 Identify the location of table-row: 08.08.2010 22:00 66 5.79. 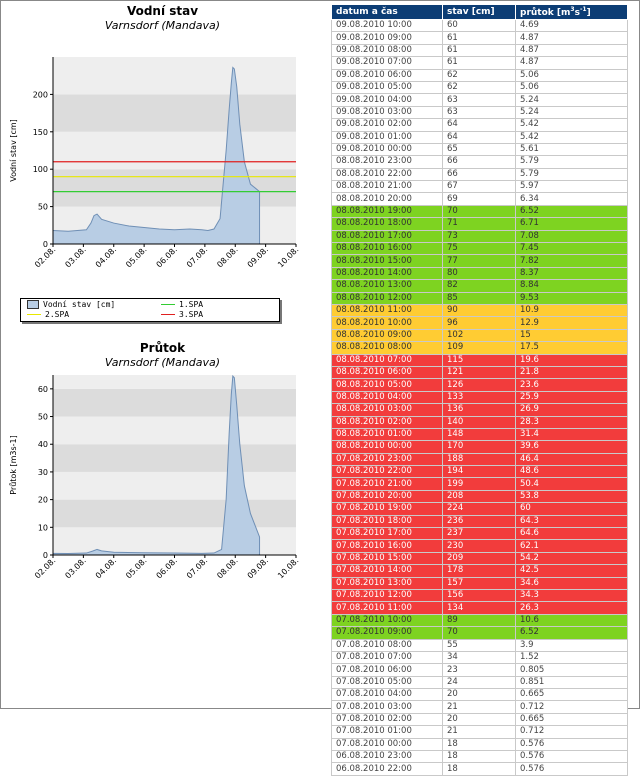
(479, 174).